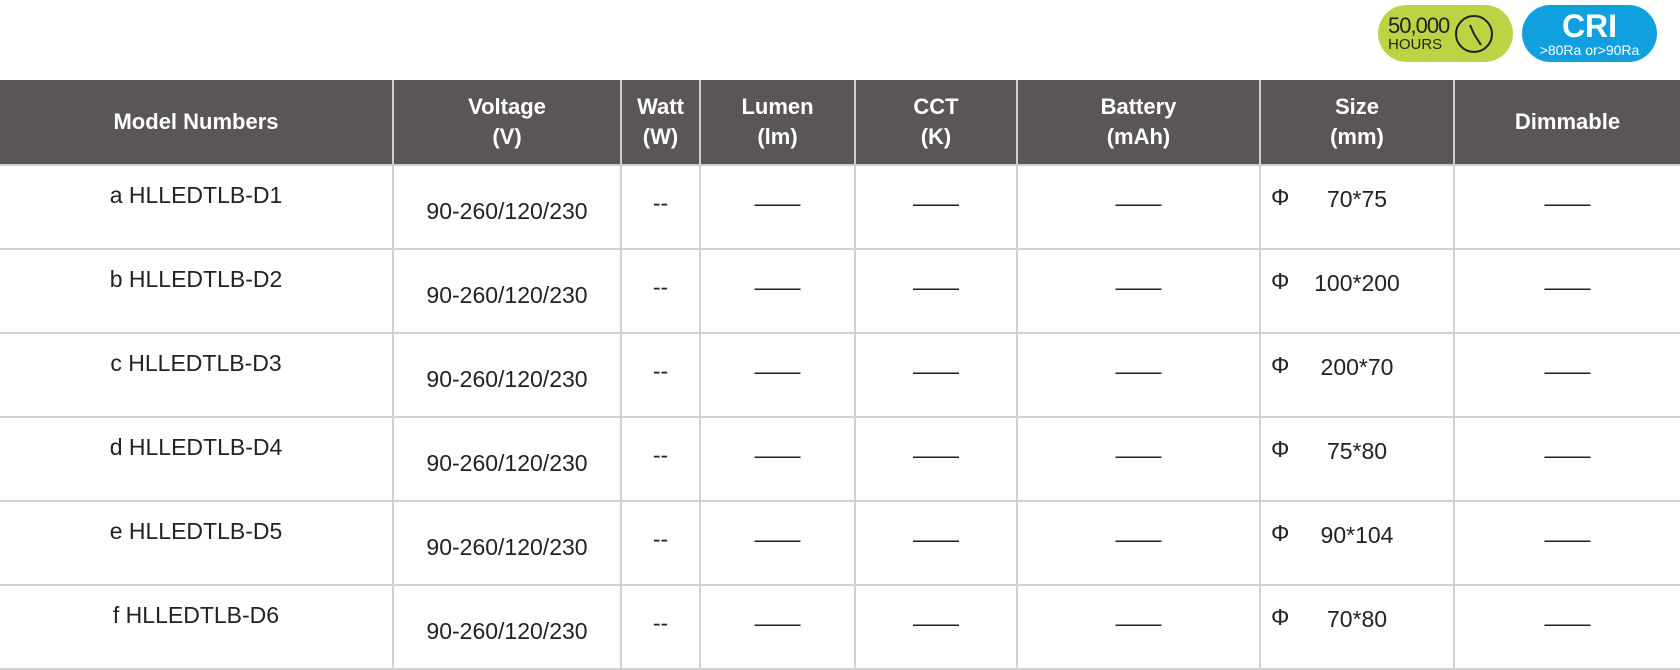 The width and height of the screenshot is (1680, 670). What do you see at coordinates (936, 136) in the screenshot?
I see `header-text: (K)` at bounding box center [936, 136].